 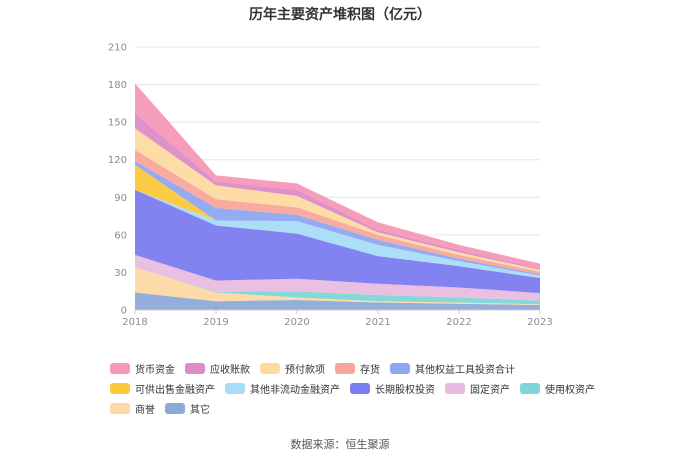 What do you see at coordinates (340, 444) in the screenshot?
I see `data-source: 数据来源：恒生聚源` at bounding box center [340, 444].